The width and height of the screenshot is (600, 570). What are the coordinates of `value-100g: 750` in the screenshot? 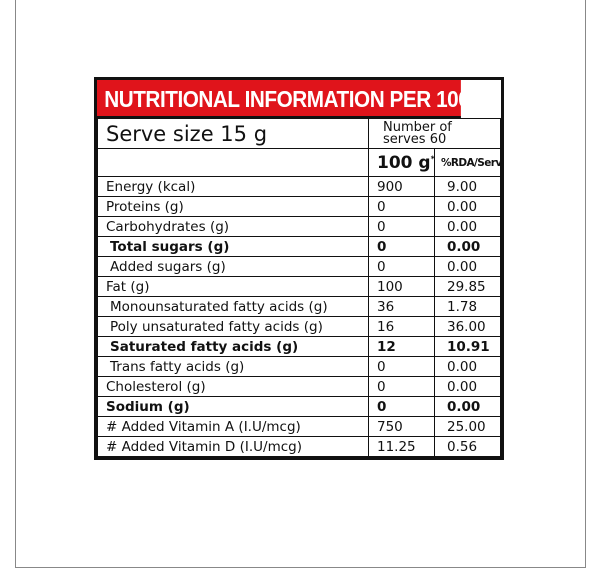 It's located at (401, 426).